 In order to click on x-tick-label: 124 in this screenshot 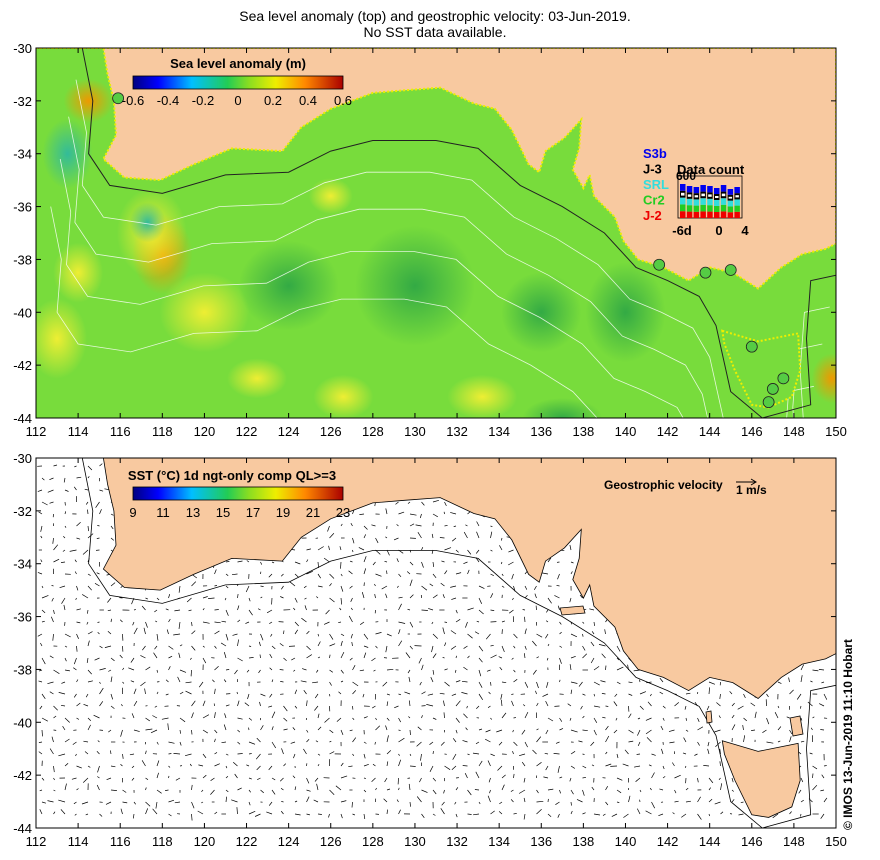, I will do `click(289, 431)`.